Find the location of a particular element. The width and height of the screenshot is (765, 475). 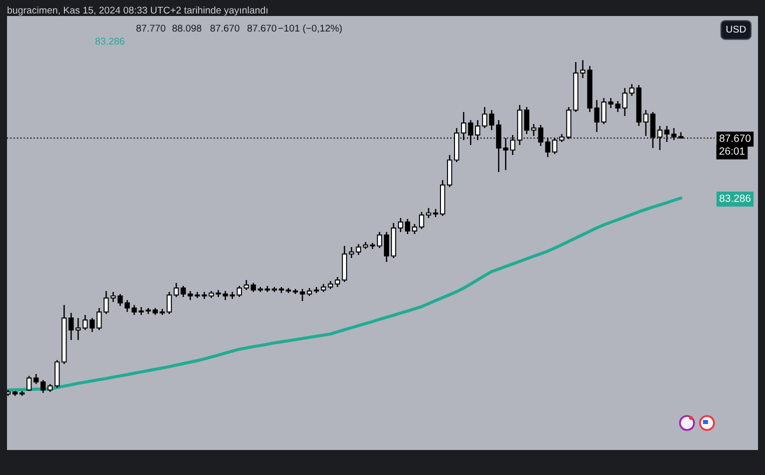

text: USD is located at coordinates (736, 29).